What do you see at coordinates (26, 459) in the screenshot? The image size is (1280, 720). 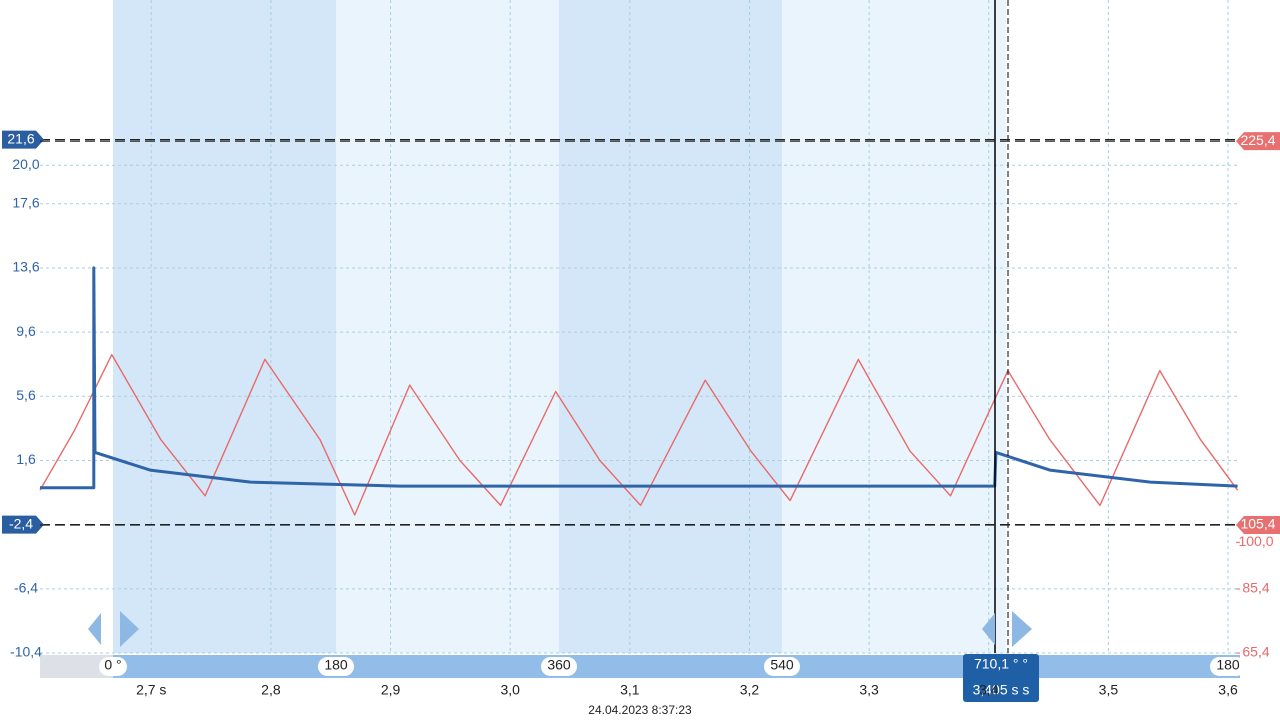 I see `y-tick-label: 1,6` at bounding box center [26, 459].